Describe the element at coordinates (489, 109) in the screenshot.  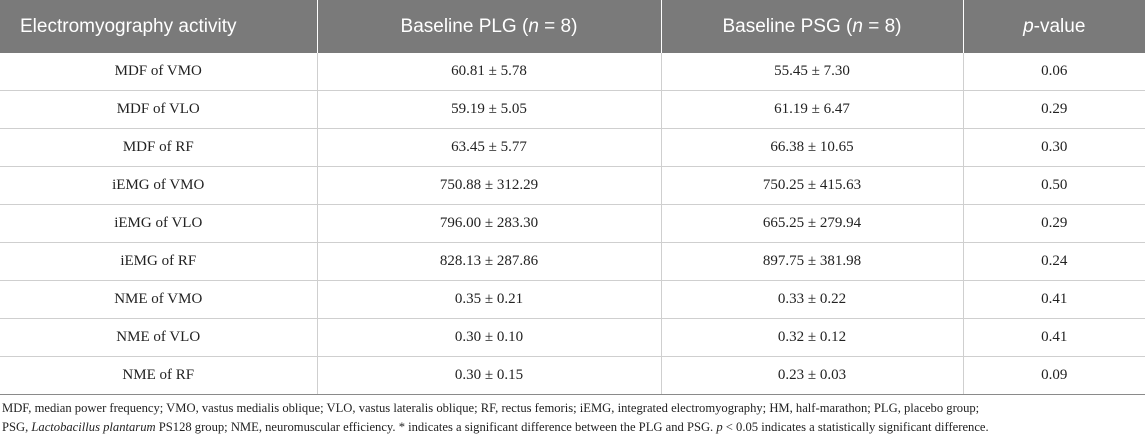
I see `cell-baseline-plg: 59.19 ± 5.05` at that location.